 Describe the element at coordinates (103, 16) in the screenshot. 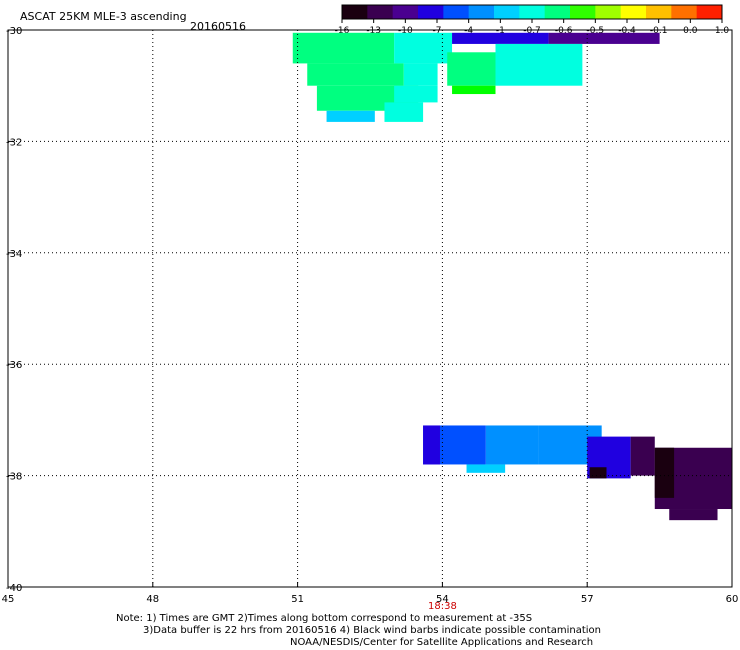

I see `chart-title: ASCAT 25KM MLE-3 ascending` at that location.